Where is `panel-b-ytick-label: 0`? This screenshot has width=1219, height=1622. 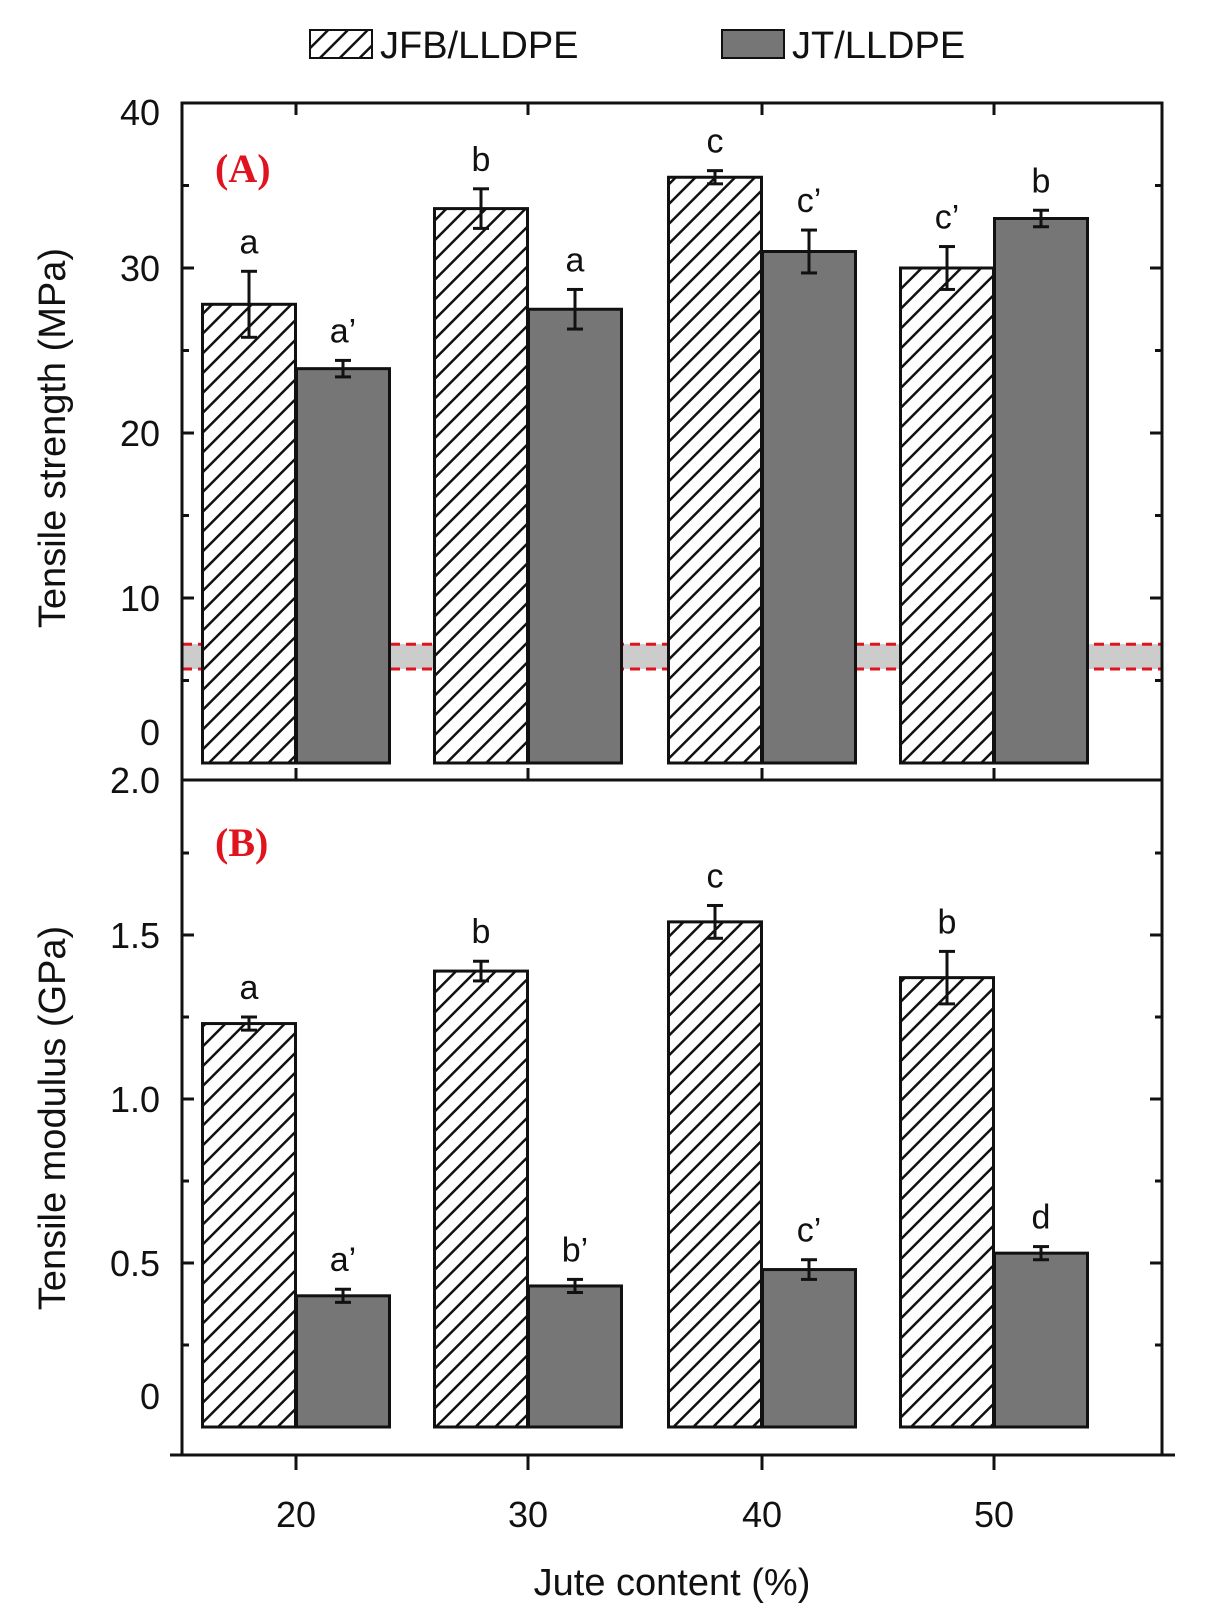
panel-b-ytick-label: 0 is located at coordinates (150, 1396).